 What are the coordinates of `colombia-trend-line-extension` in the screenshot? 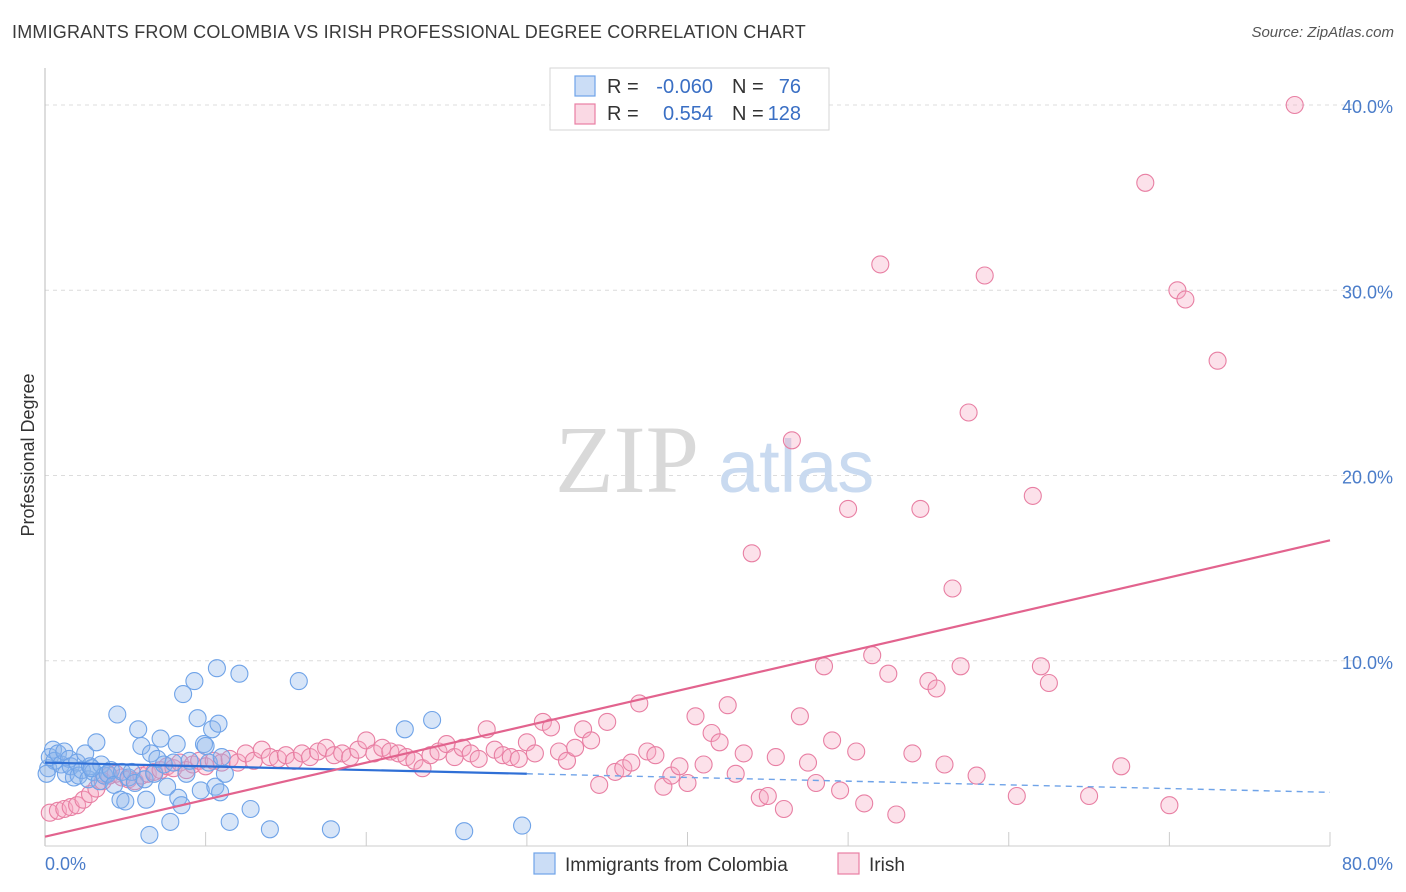 It's located at (928, 783).